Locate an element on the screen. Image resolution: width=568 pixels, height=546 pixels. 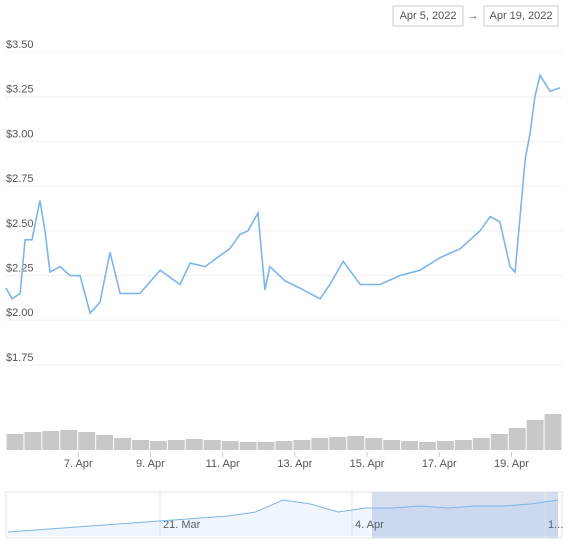
y-tick-label: $1.75 is located at coordinates (20, 358).